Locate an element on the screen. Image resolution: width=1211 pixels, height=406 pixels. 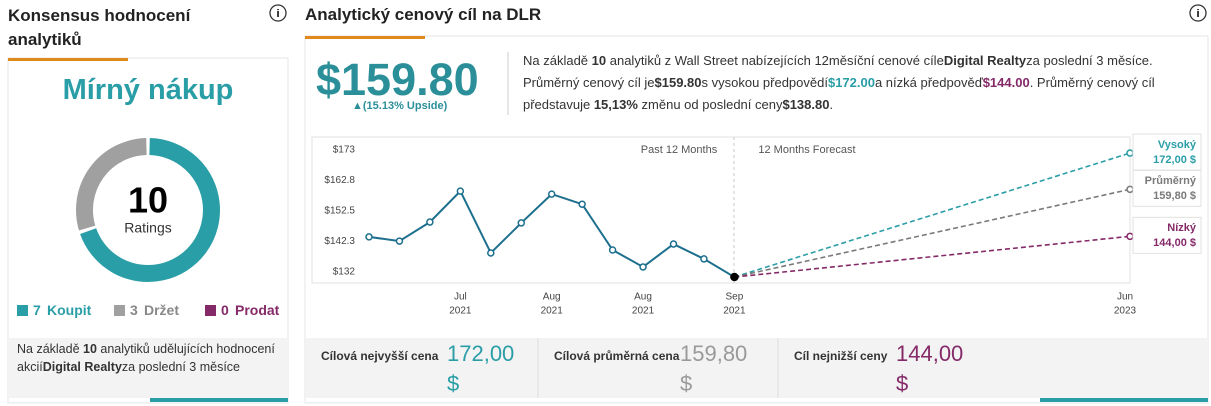
text-run: . Průměrný cenový cíl představuje is located at coordinates (839, 93).